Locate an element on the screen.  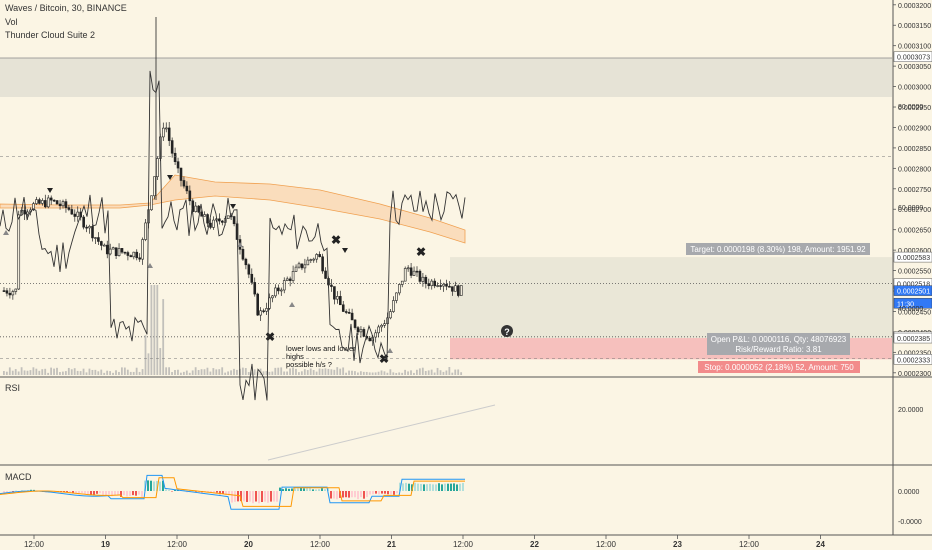
price-flag-label: 0.0002583 is located at coordinates (913, 258).